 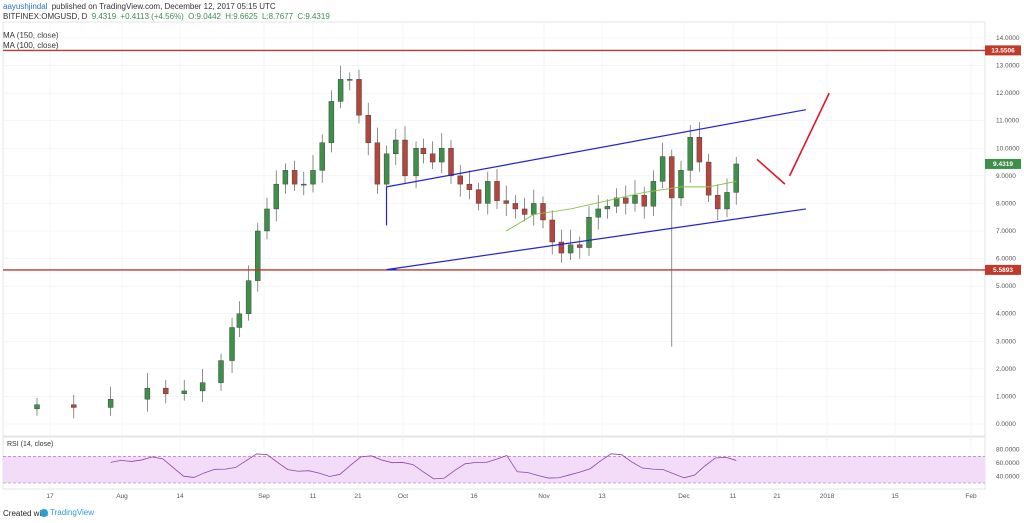 What do you see at coordinates (971, 496) in the screenshot?
I see `x-tick-label: Feb` at bounding box center [971, 496].